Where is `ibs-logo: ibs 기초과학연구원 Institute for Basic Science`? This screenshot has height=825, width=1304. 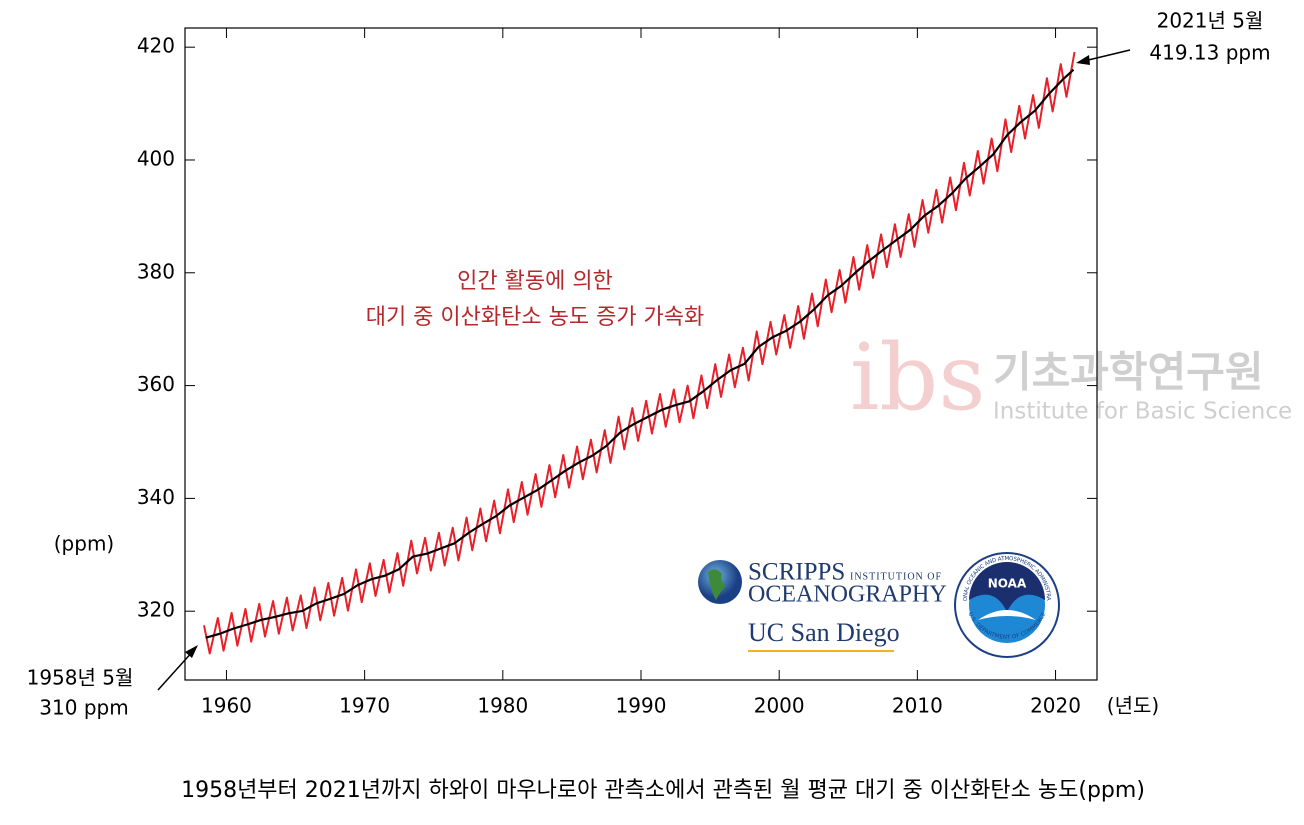
ibs-logo: ibs 기초과학연구원 Institute for Basic Science is located at coordinates (1071, 377).